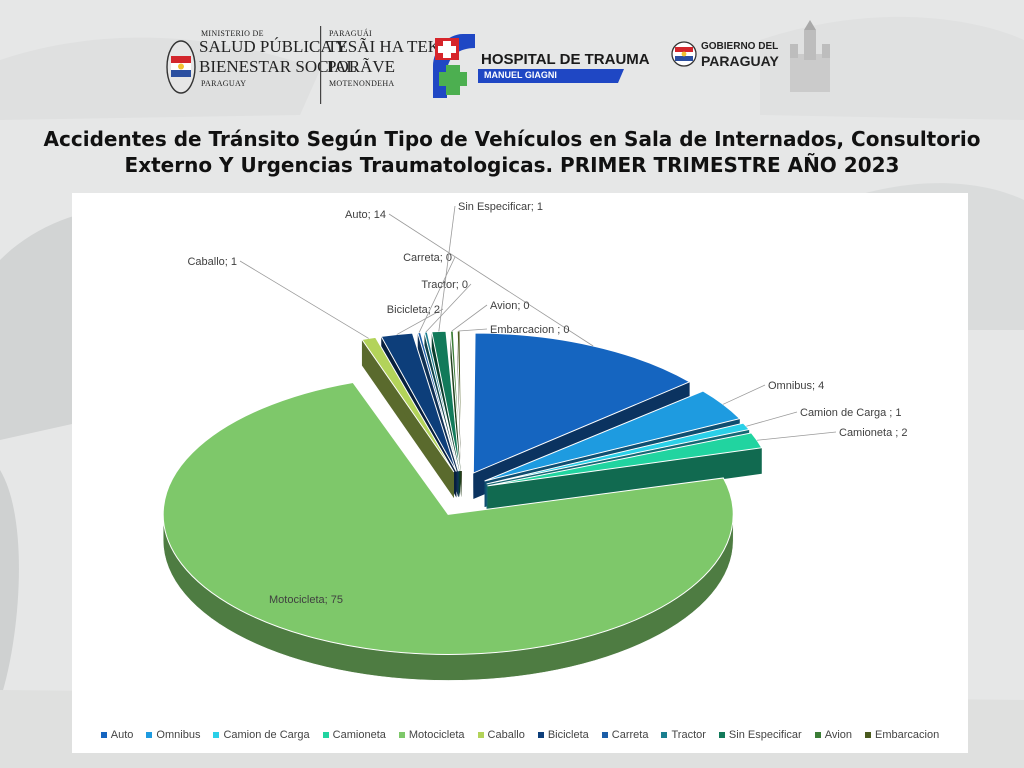 The image size is (1024, 768). I want to click on data-label-omnibus: Omnibus; 4, so click(796, 386).